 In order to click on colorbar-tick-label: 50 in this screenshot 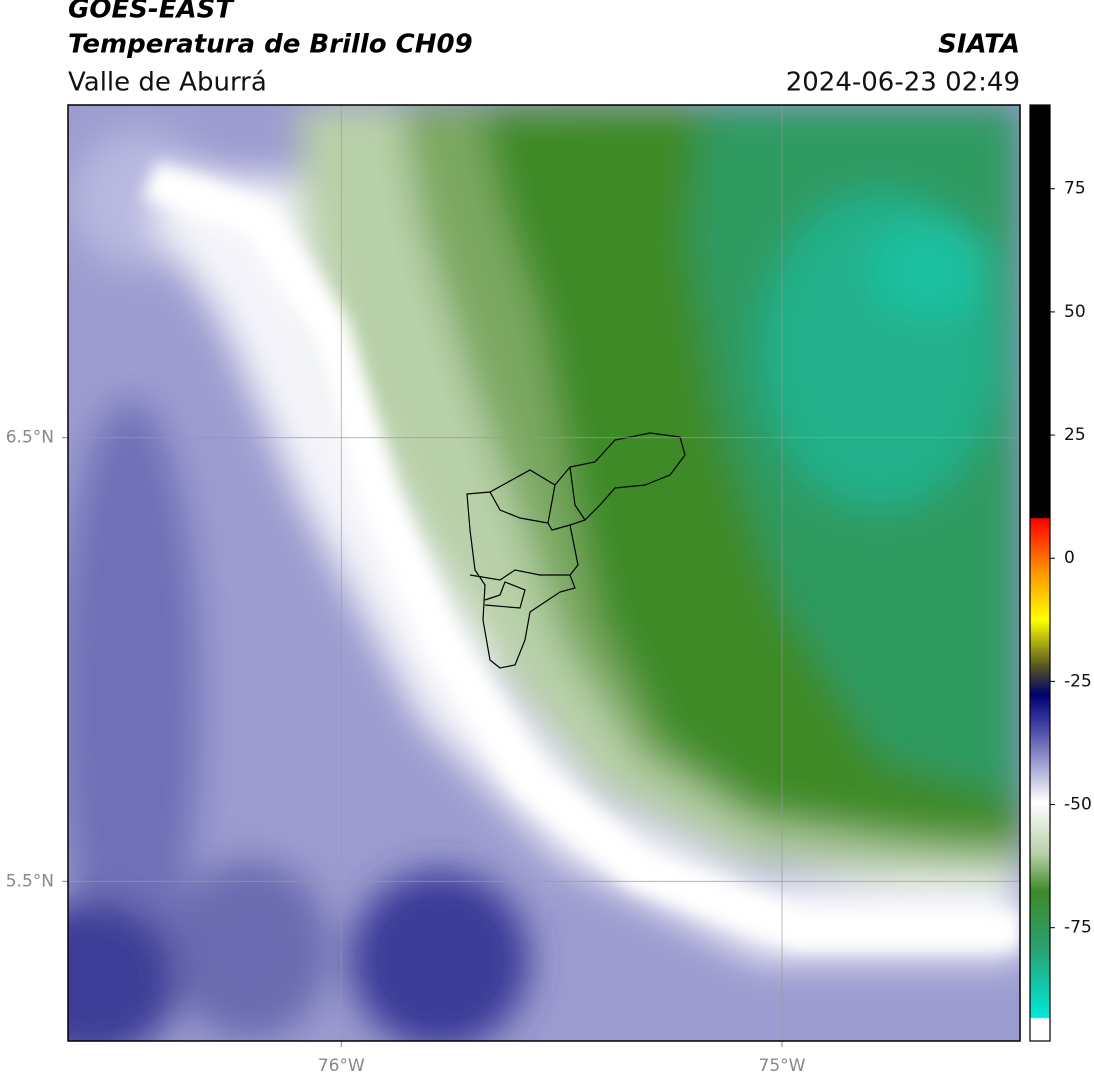, I will do `click(1075, 312)`.